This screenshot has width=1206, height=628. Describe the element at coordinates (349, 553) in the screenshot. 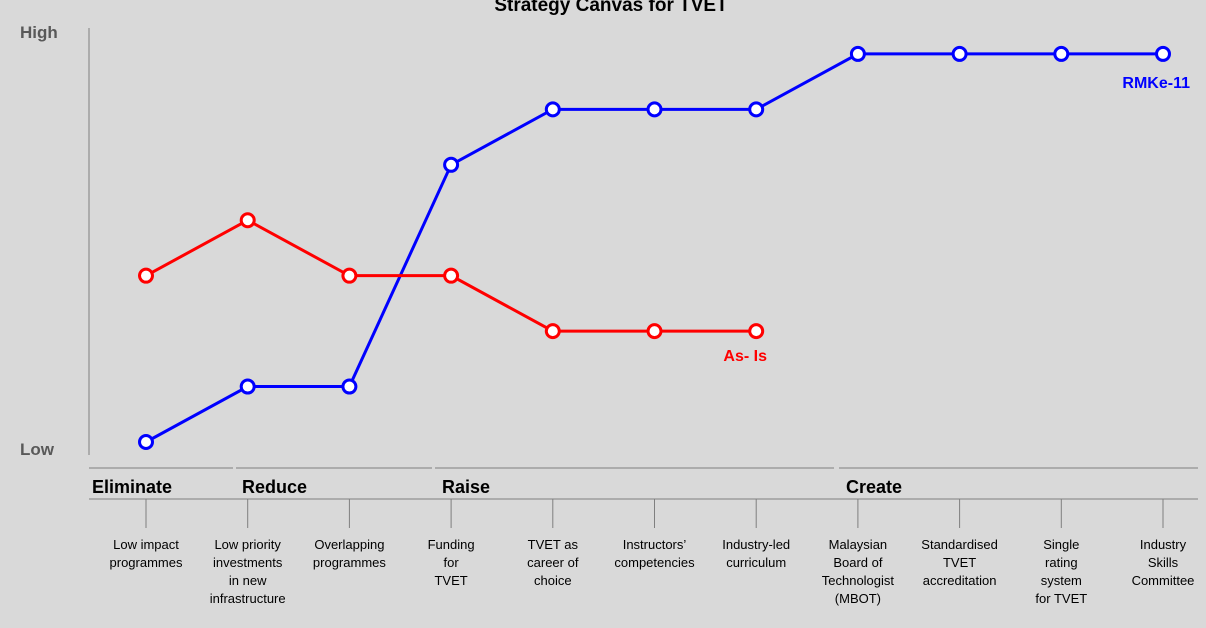

I see `category-label-overlapping-programmes: Overlapping programmes` at that location.